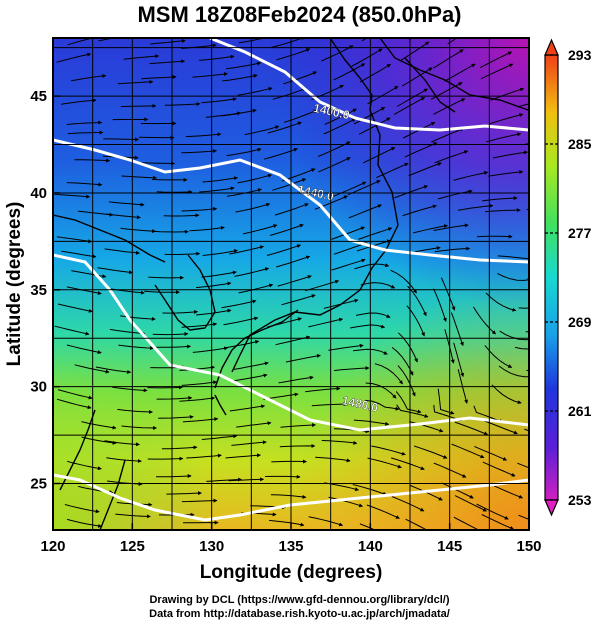  Describe the element at coordinates (38, 484) in the screenshot. I see `y-tick-label: 25` at that location.